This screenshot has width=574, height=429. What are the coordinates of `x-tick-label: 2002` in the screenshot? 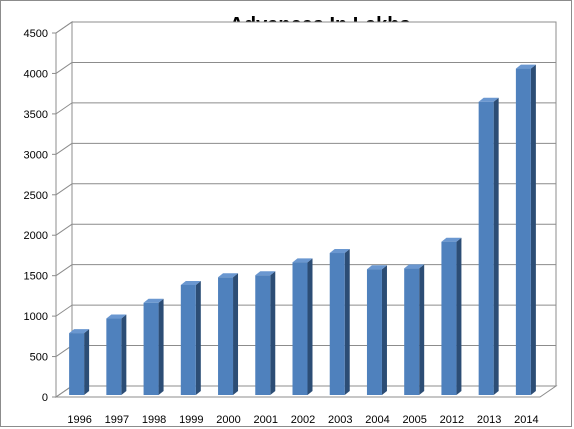 It's located at (303, 420).